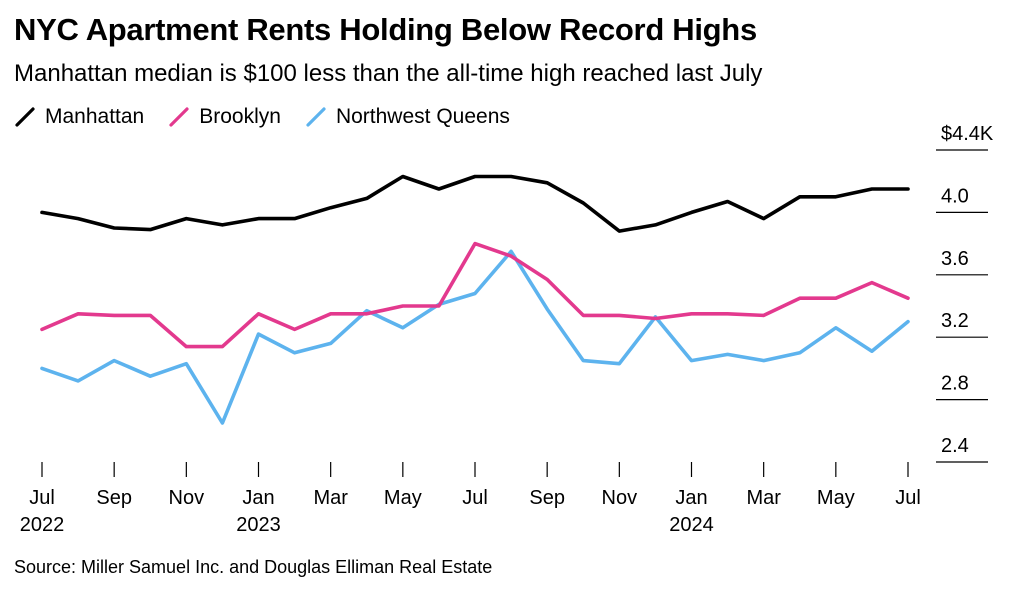  I want to click on y-tick-label-2: 3.6, so click(955, 259).